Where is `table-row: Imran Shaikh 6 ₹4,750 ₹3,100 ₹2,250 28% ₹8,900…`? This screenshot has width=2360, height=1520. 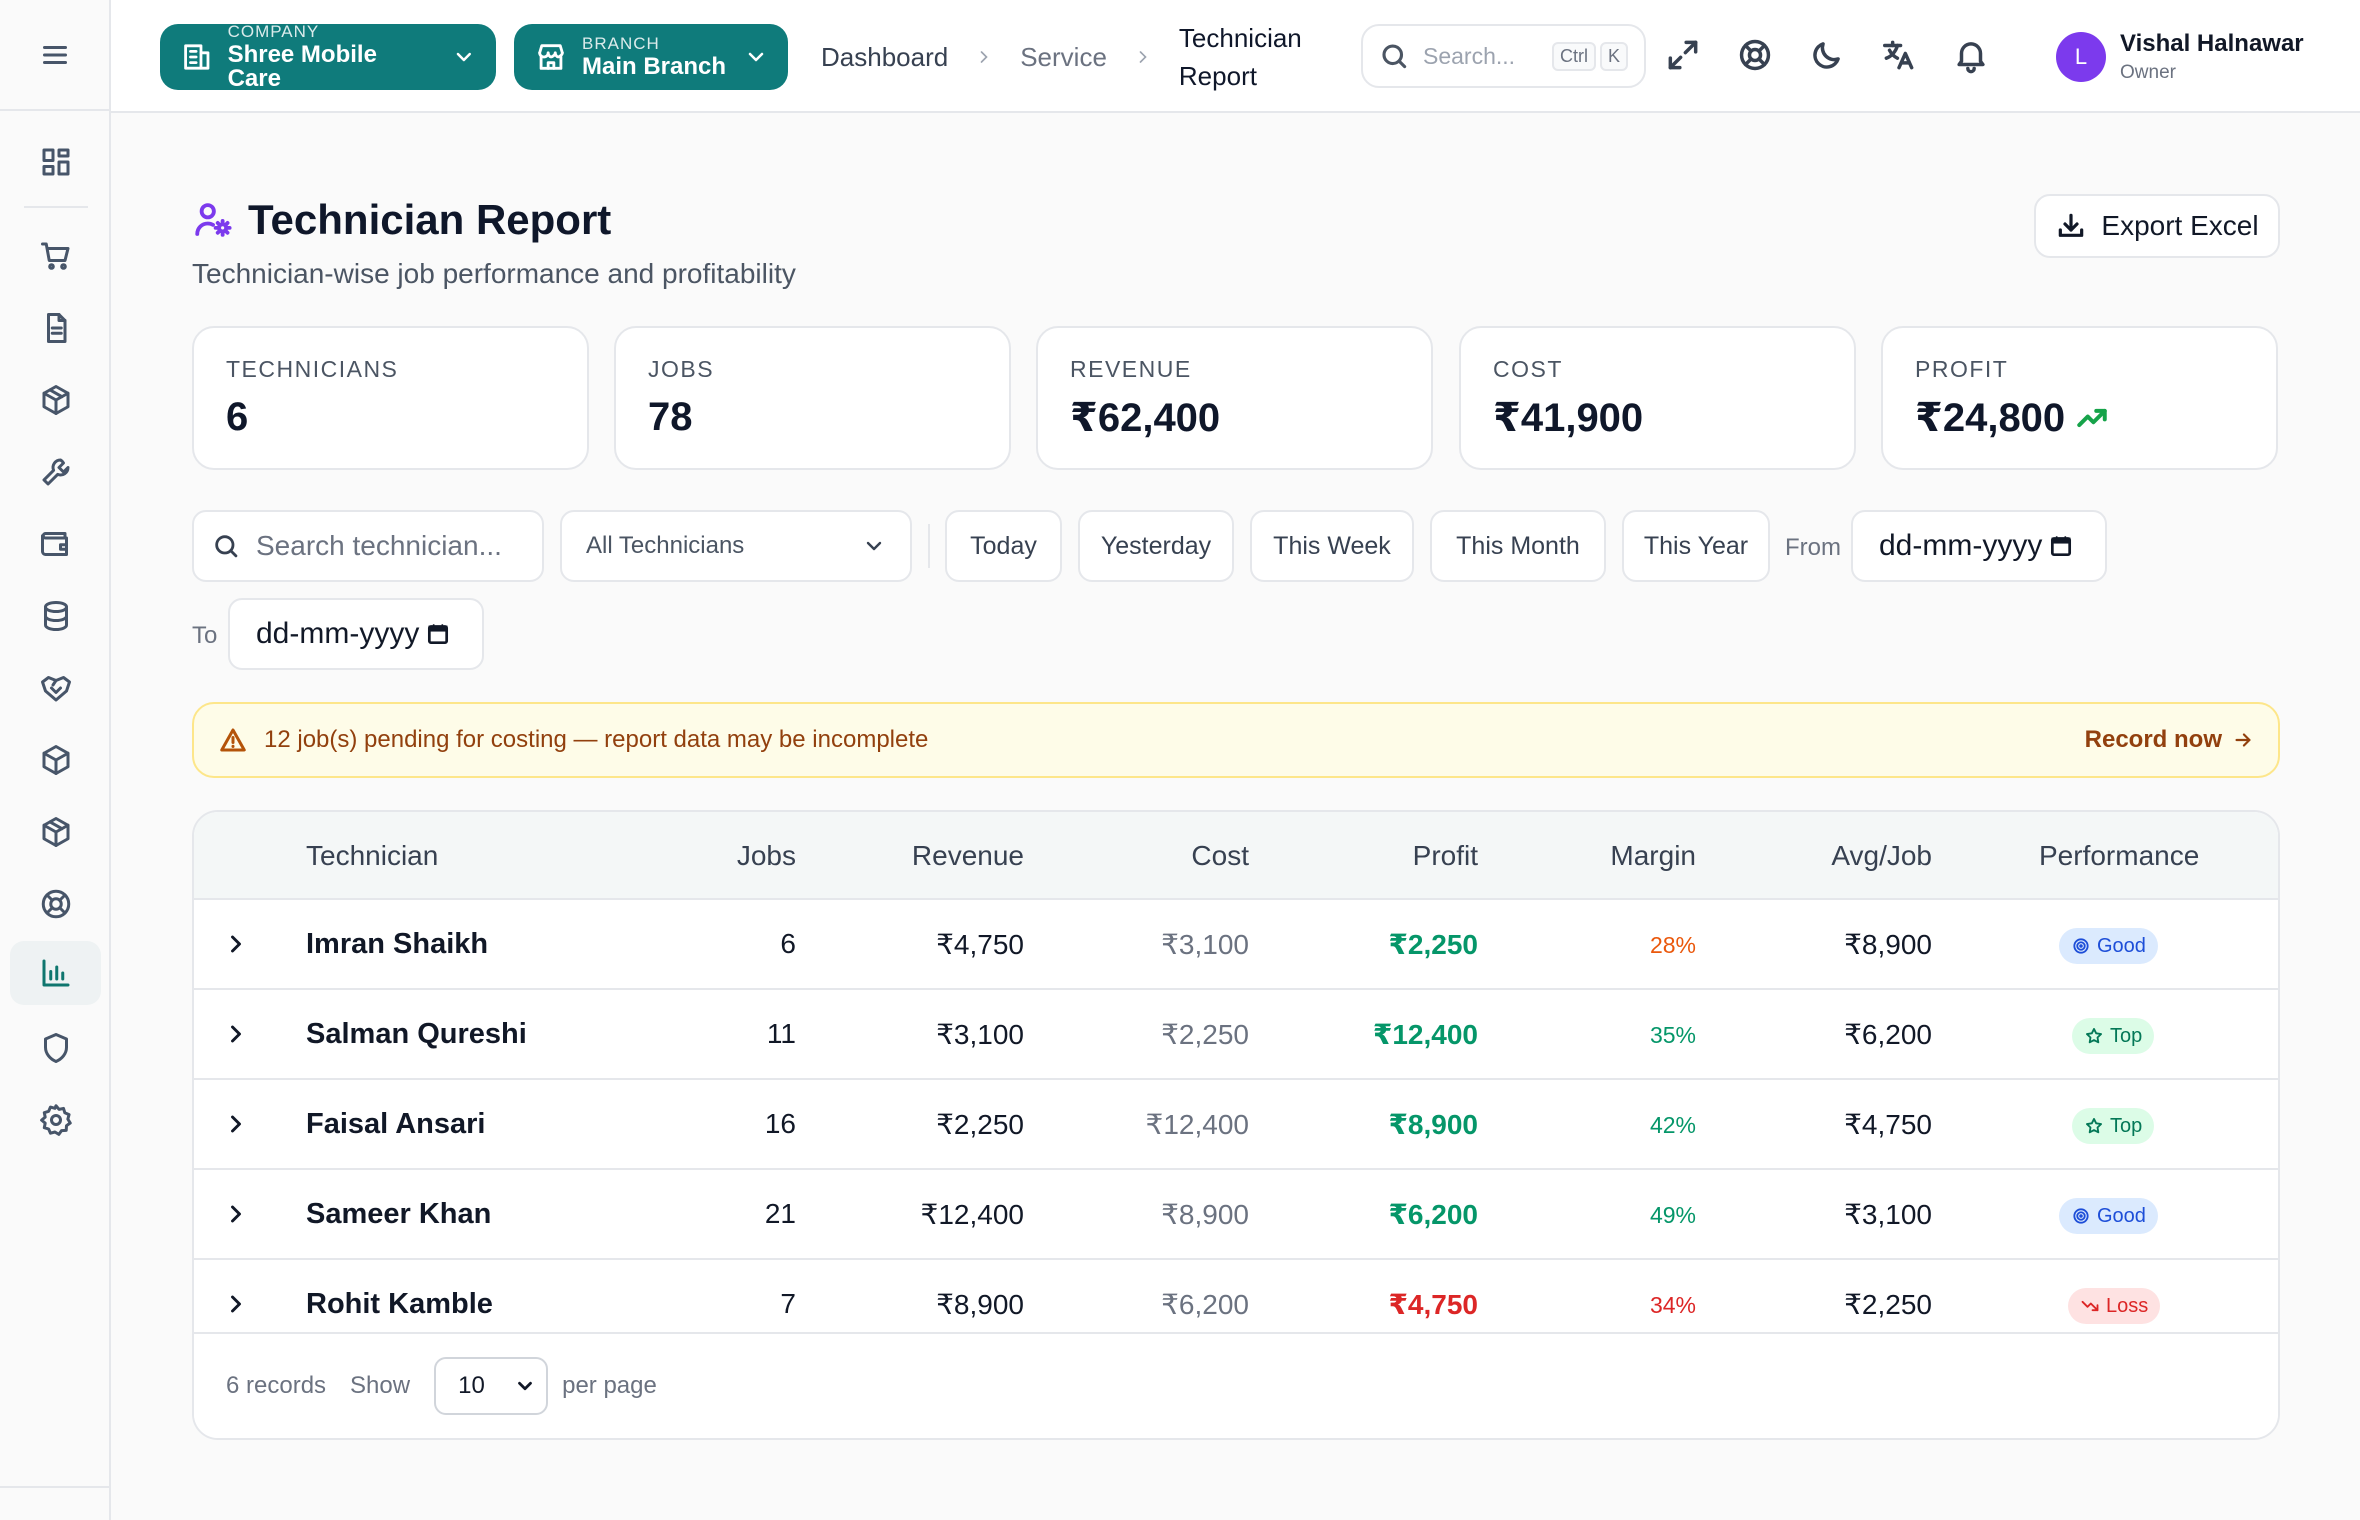
table-row: Imran Shaikh 6 ₹4,750 ₹3,100 ₹2,250 28% ₹8,900… is located at coordinates (1236, 945).